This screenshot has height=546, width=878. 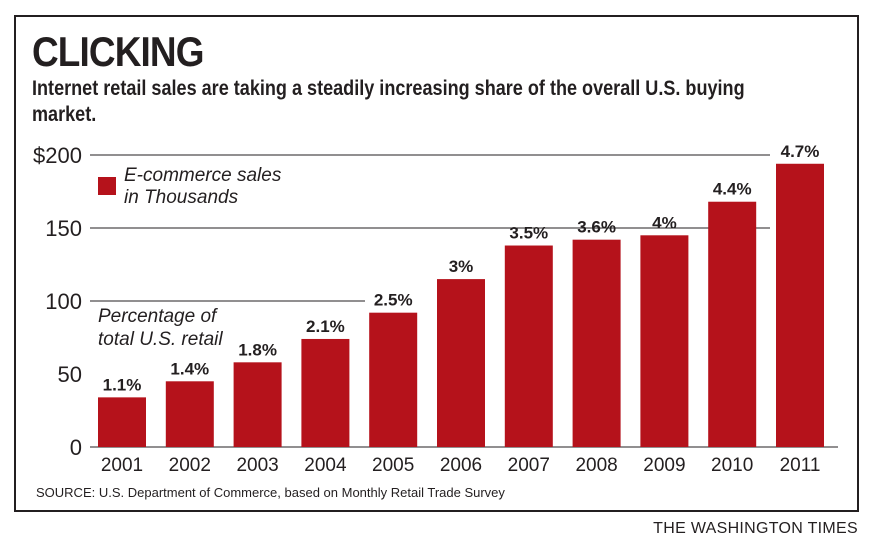 I want to click on data-label: 3.6%, so click(x=596, y=227).